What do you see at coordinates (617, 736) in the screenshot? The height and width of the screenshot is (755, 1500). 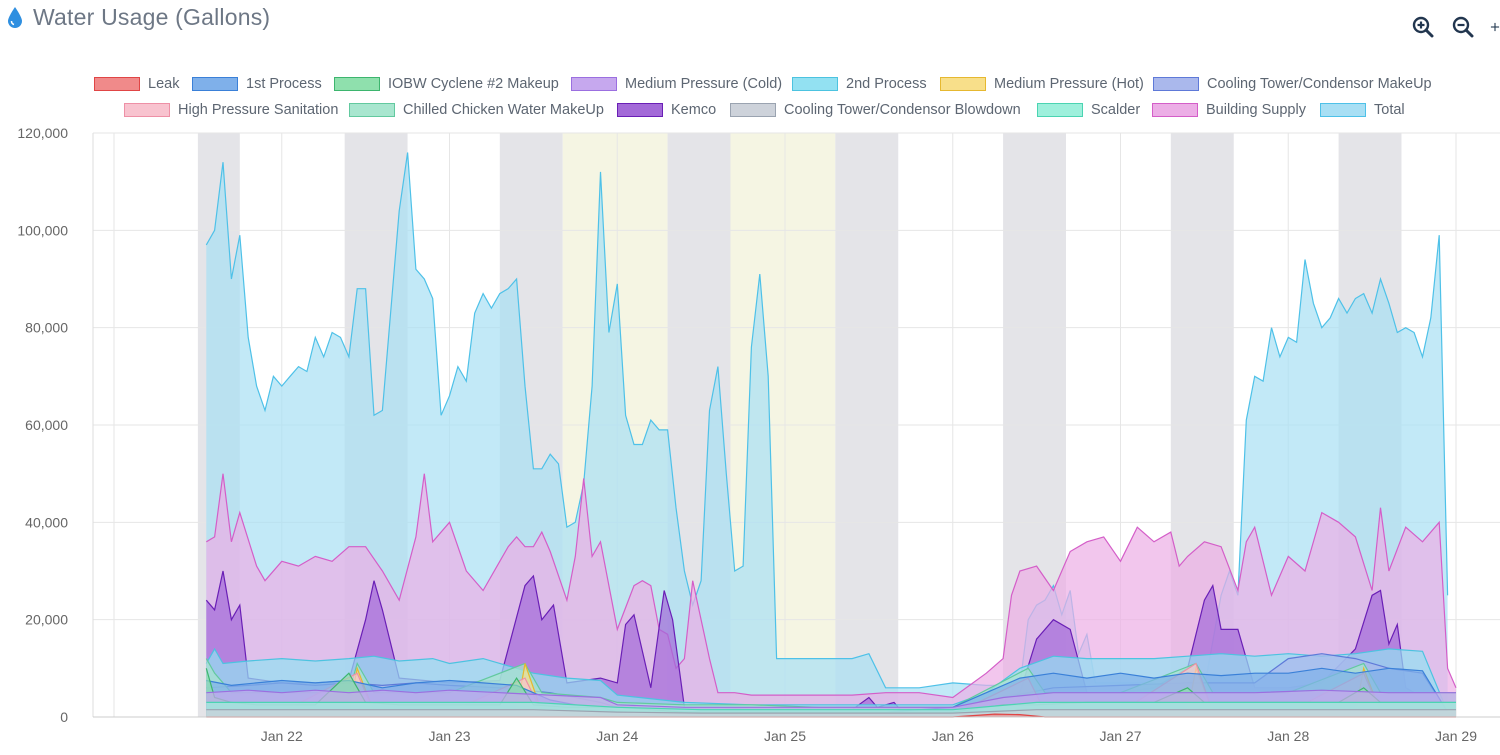 I see `x-tick-label: Jan 24` at bounding box center [617, 736].